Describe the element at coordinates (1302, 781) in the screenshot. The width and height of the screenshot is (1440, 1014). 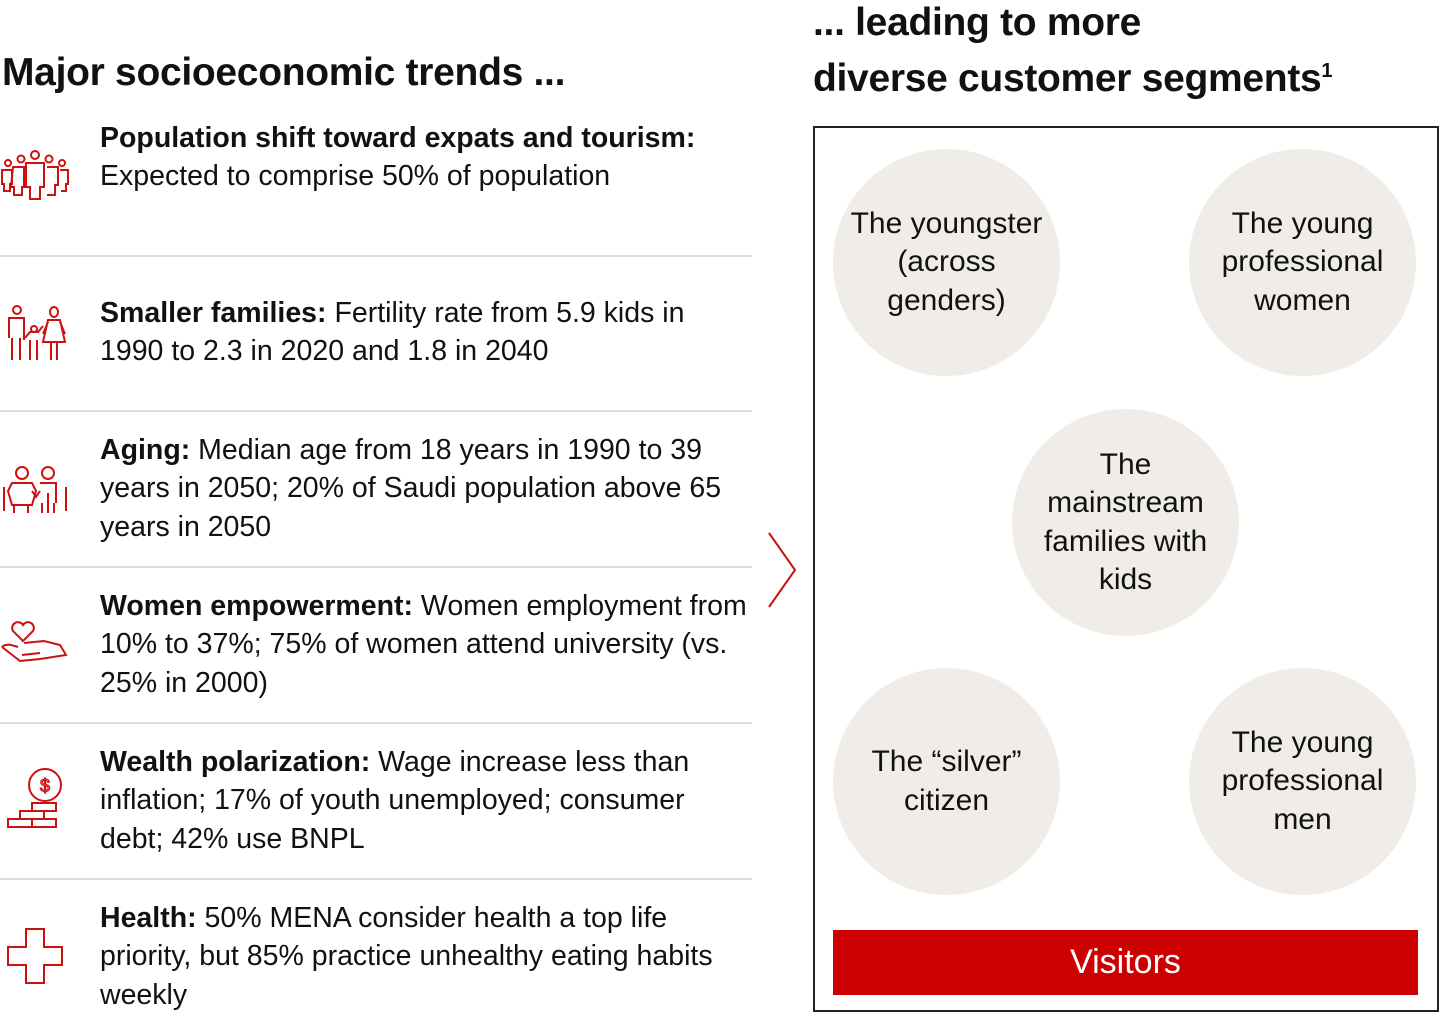
I see `segment-young-professional-men: The young professional men` at that location.